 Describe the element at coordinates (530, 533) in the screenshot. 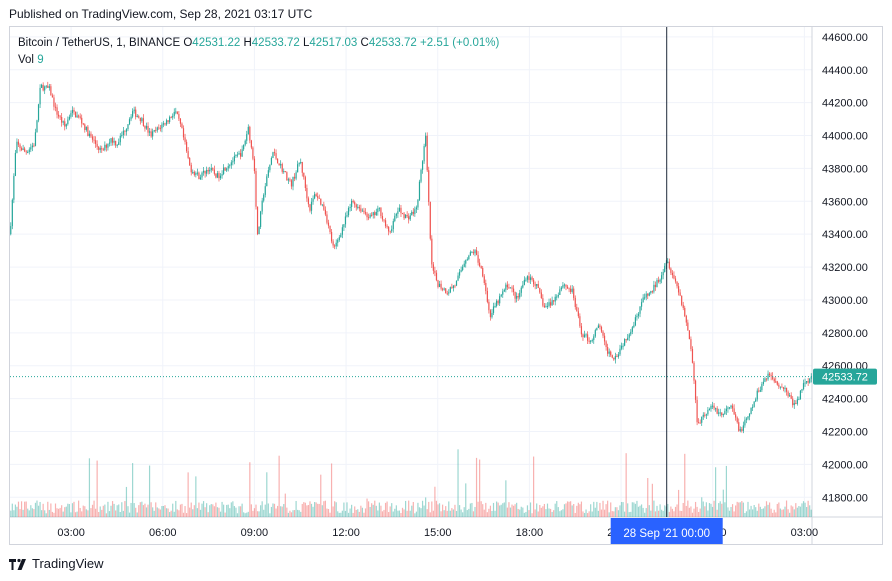

I see `x-tick-label: 18:00` at that location.